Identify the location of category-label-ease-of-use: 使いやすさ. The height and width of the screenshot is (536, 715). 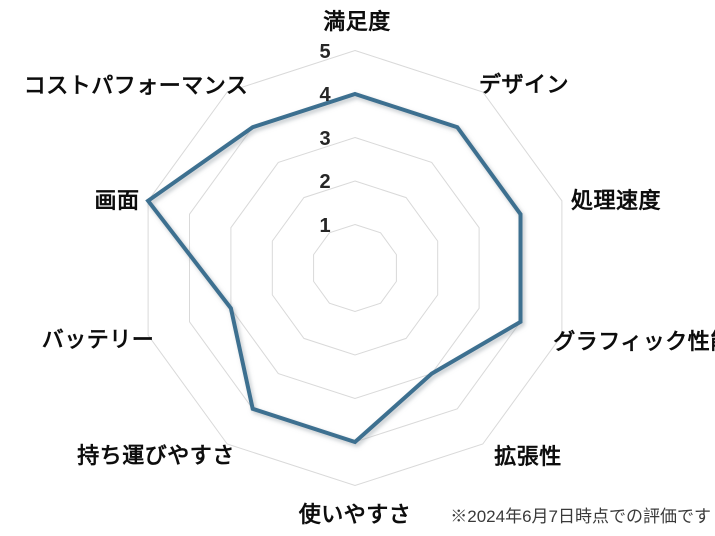
(355, 514).